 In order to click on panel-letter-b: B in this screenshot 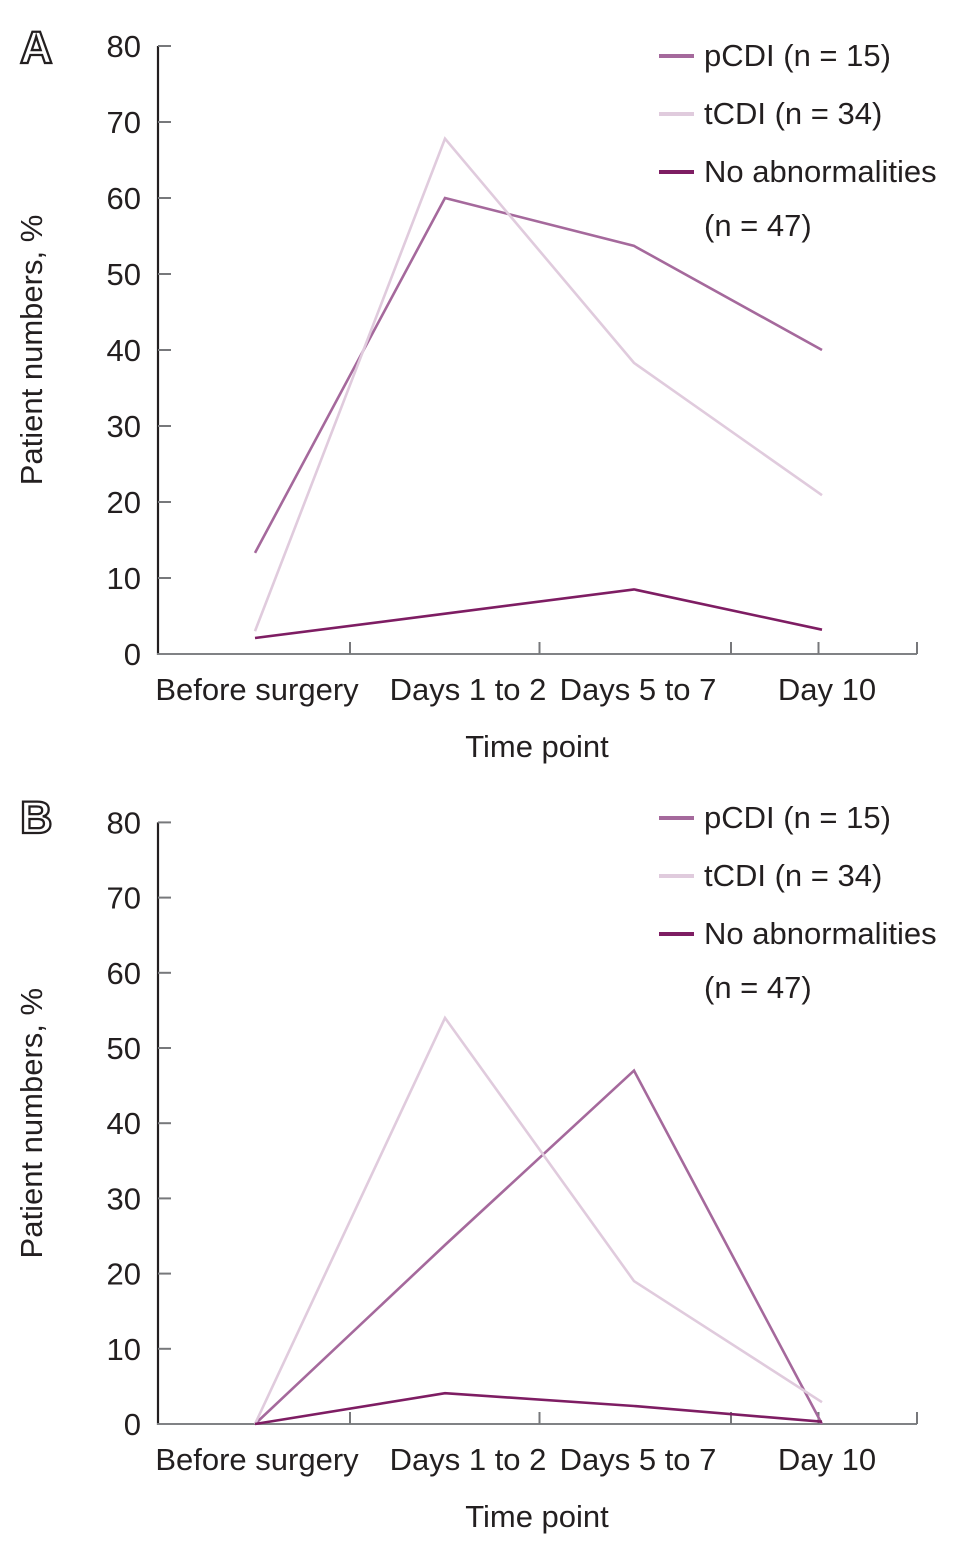, I will do `click(36, 817)`.